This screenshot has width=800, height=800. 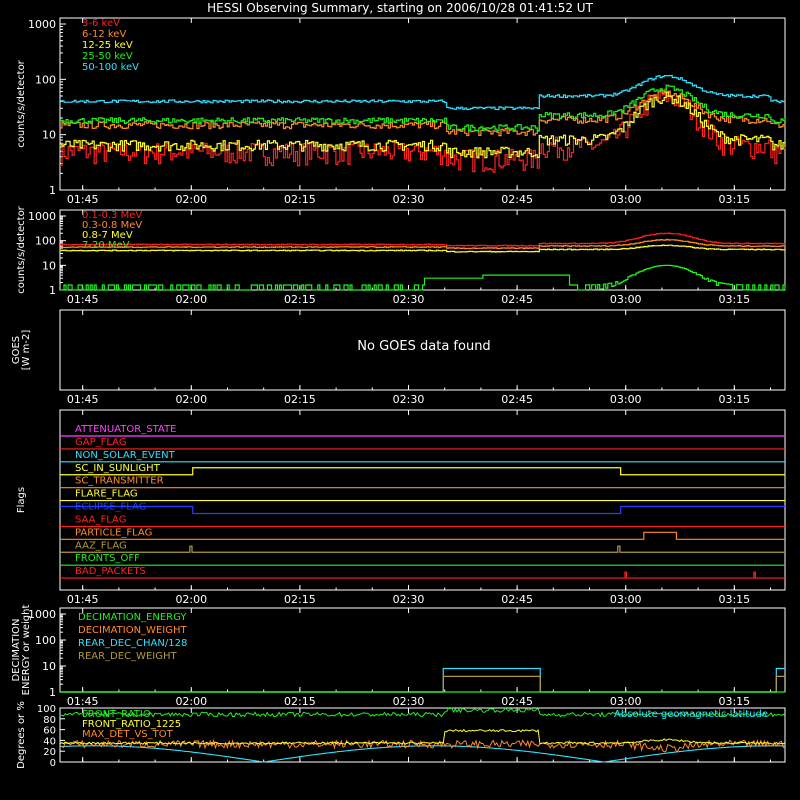 I want to click on legend-entry: FRONT_RATIO, so click(x=116, y=714).